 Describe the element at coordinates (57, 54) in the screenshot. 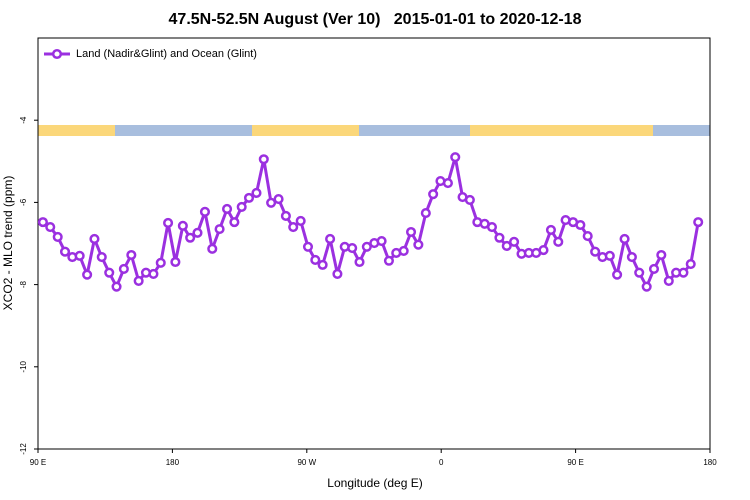

I see `legend-marker` at that location.